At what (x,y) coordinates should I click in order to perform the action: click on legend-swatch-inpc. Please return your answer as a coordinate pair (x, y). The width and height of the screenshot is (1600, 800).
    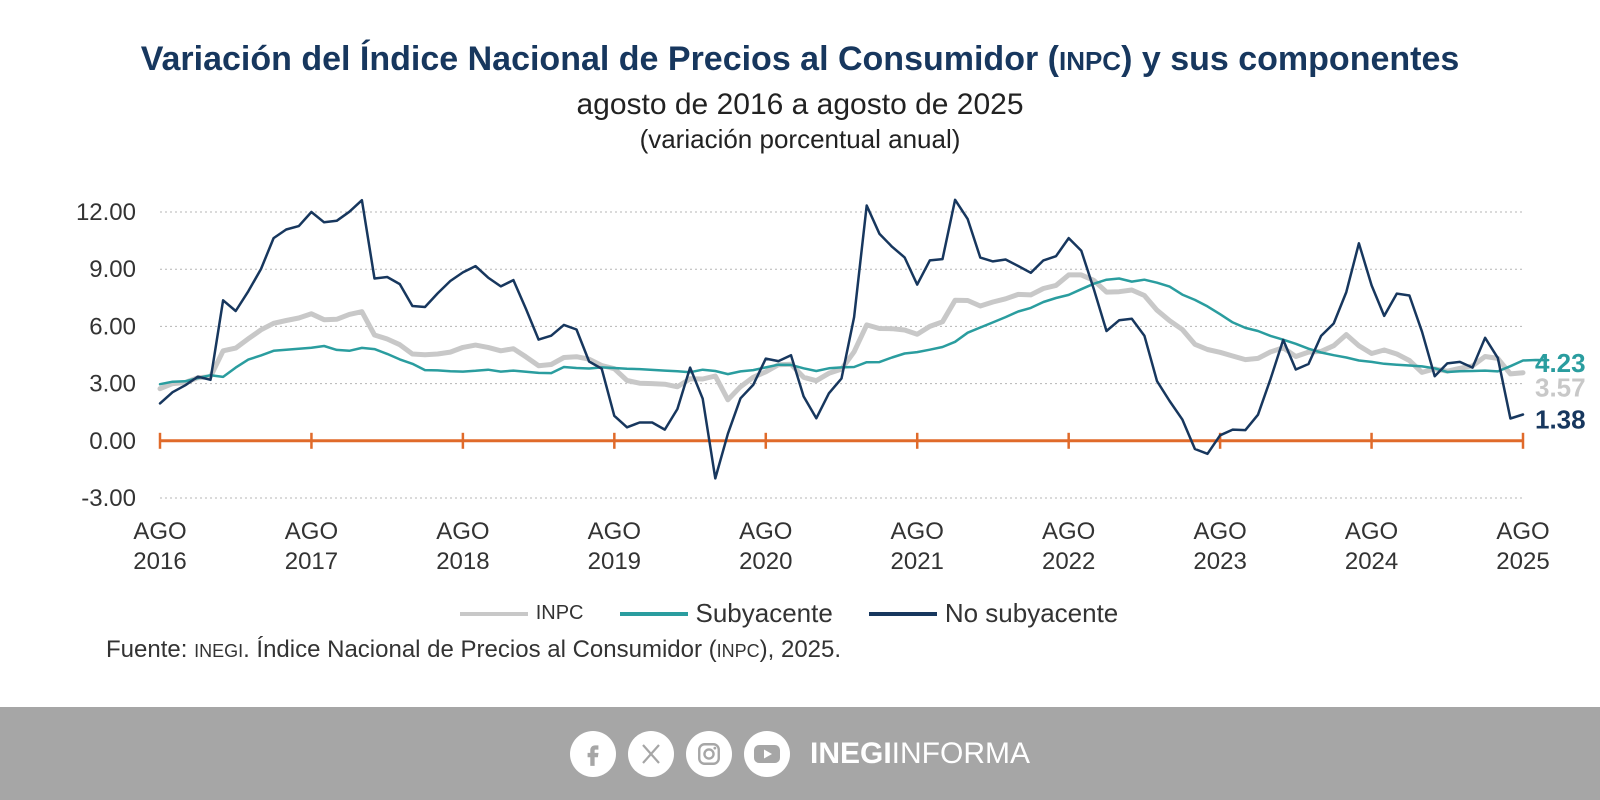
    Looking at the image, I should click on (493, 613).